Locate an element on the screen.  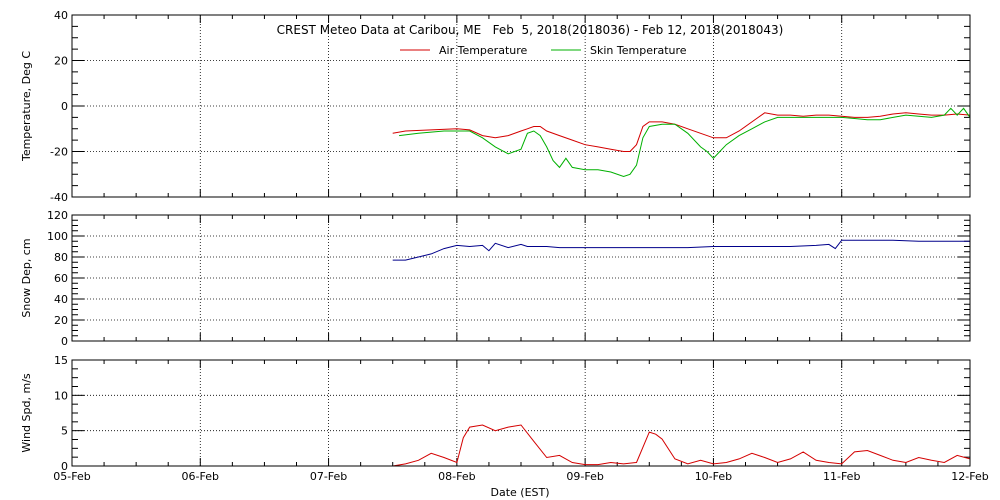
x-axis-label: Date (EST) is located at coordinates (519, 492).